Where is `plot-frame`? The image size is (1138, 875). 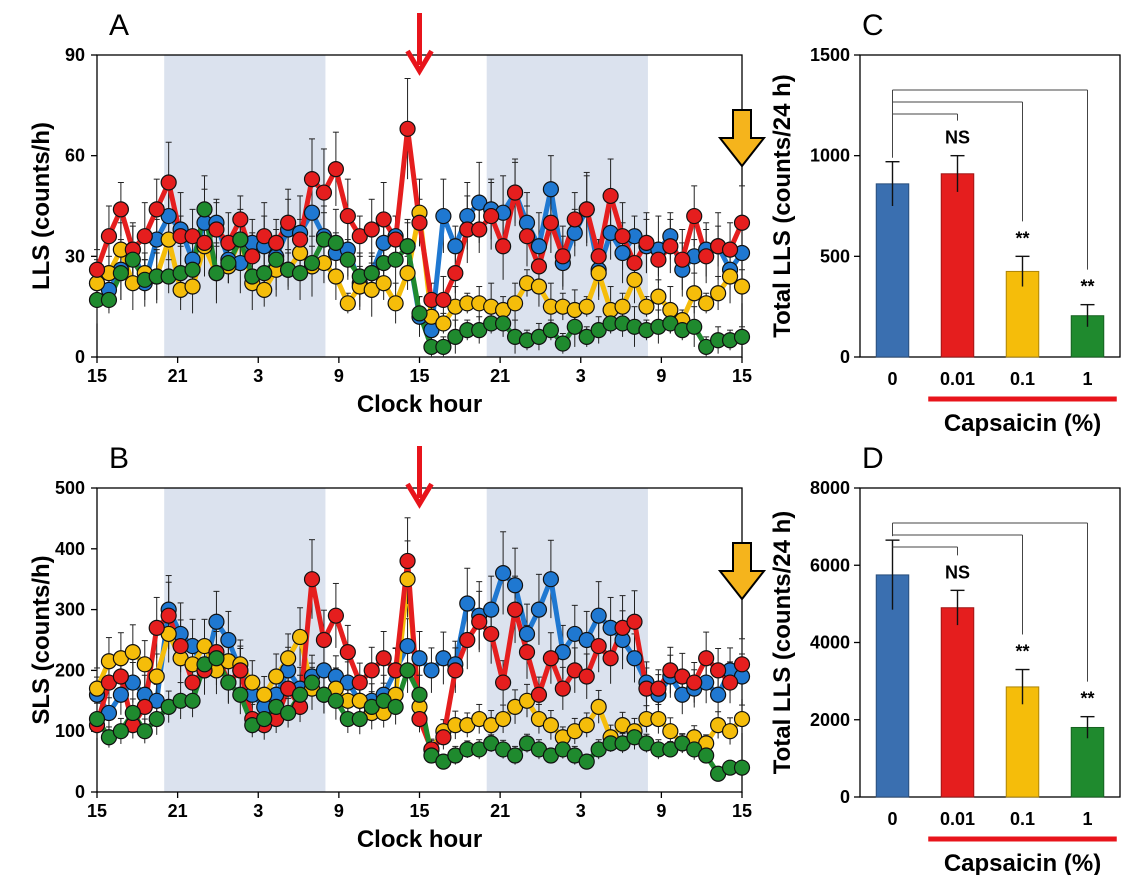 plot-frame is located at coordinates (990, 206).